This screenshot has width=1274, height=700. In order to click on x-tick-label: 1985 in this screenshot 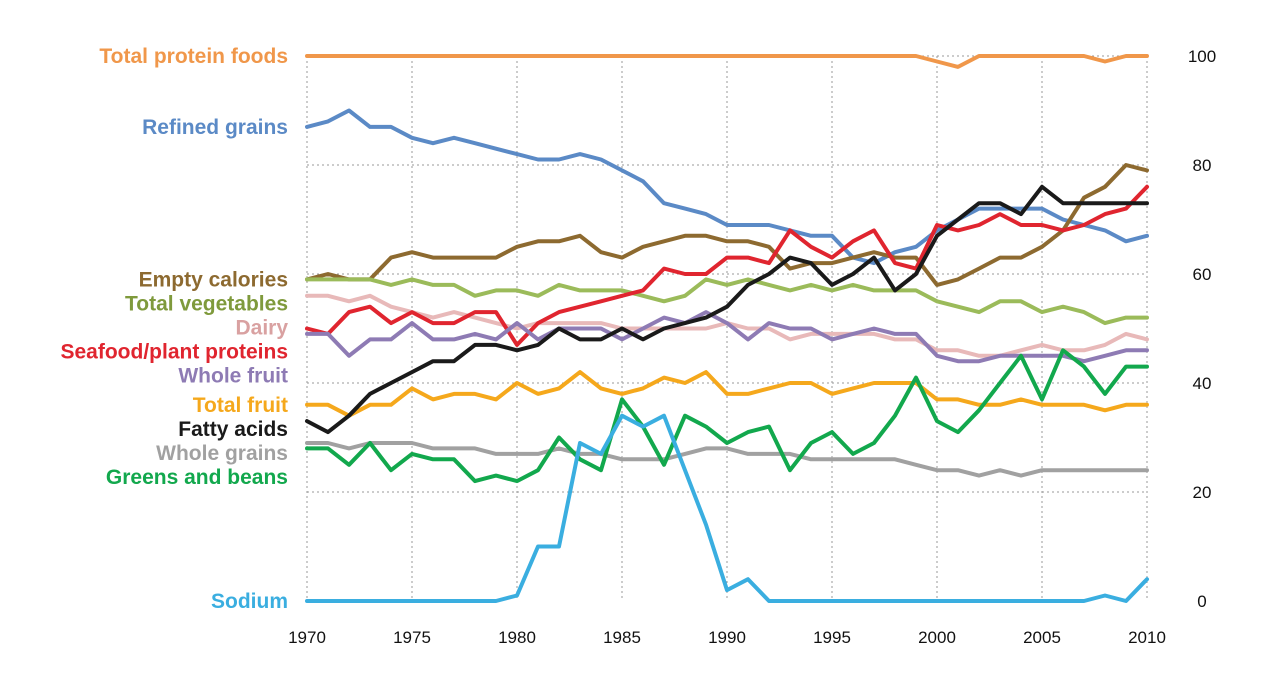, I will do `click(622, 637)`.